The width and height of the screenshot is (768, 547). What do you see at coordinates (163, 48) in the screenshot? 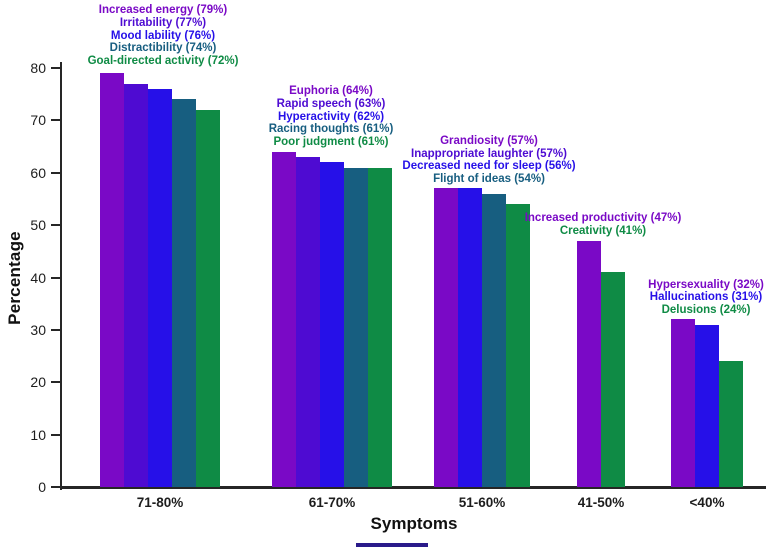
I see `annotation-distractibility: Distractibility (74%)` at bounding box center [163, 48].